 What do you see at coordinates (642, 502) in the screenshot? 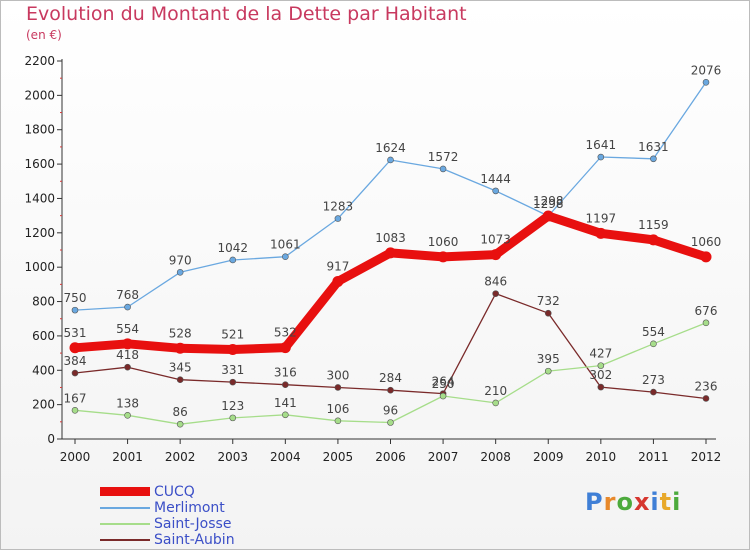
I see `logo-letter: x` at bounding box center [642, 502].